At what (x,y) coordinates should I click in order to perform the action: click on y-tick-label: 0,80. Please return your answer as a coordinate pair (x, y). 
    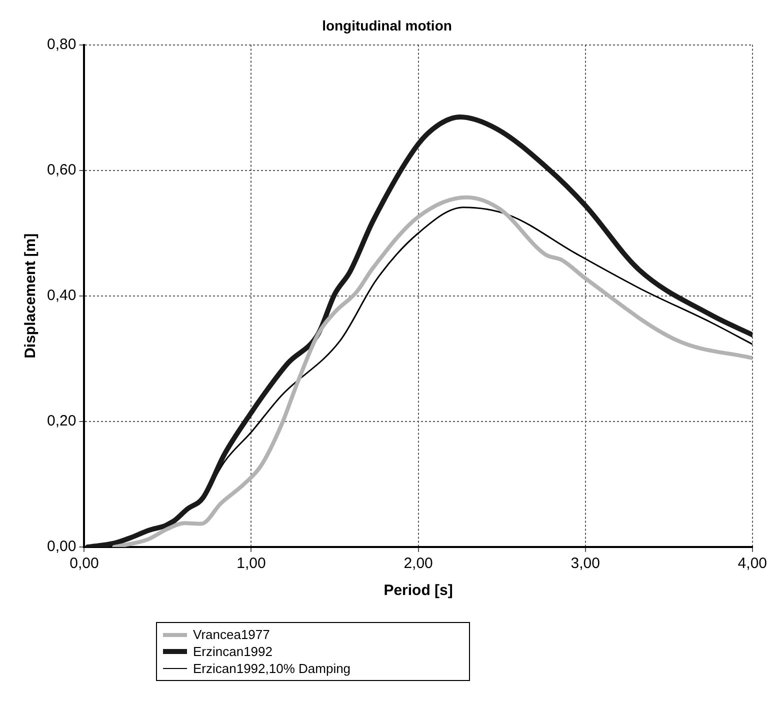
    Looking at the image, I should click on (61, 44).